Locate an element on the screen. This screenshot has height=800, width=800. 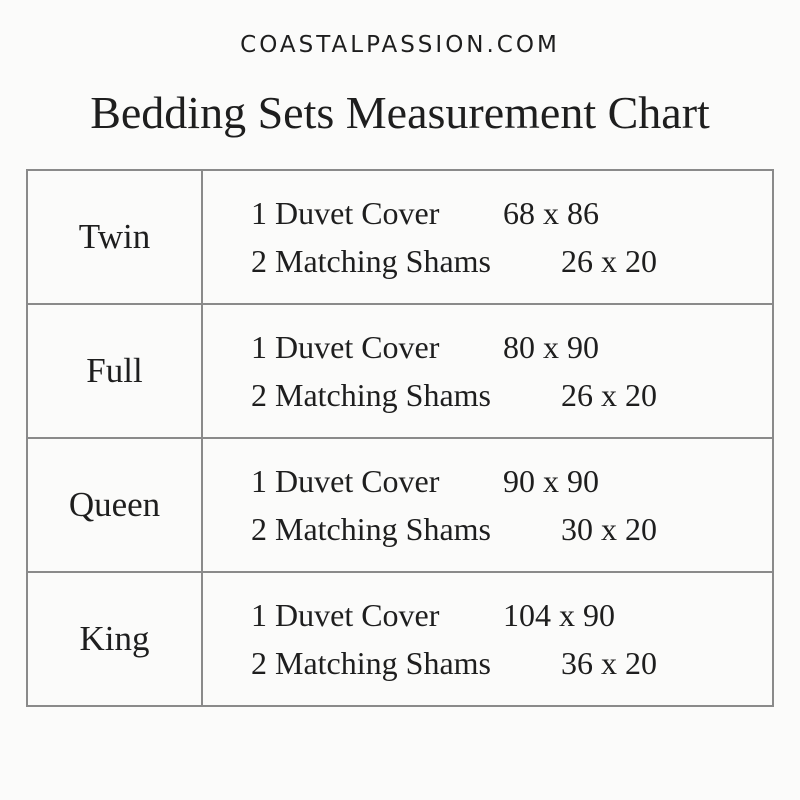
shams-dimensions: 30 x 20 is located at coordinates (609, 529).